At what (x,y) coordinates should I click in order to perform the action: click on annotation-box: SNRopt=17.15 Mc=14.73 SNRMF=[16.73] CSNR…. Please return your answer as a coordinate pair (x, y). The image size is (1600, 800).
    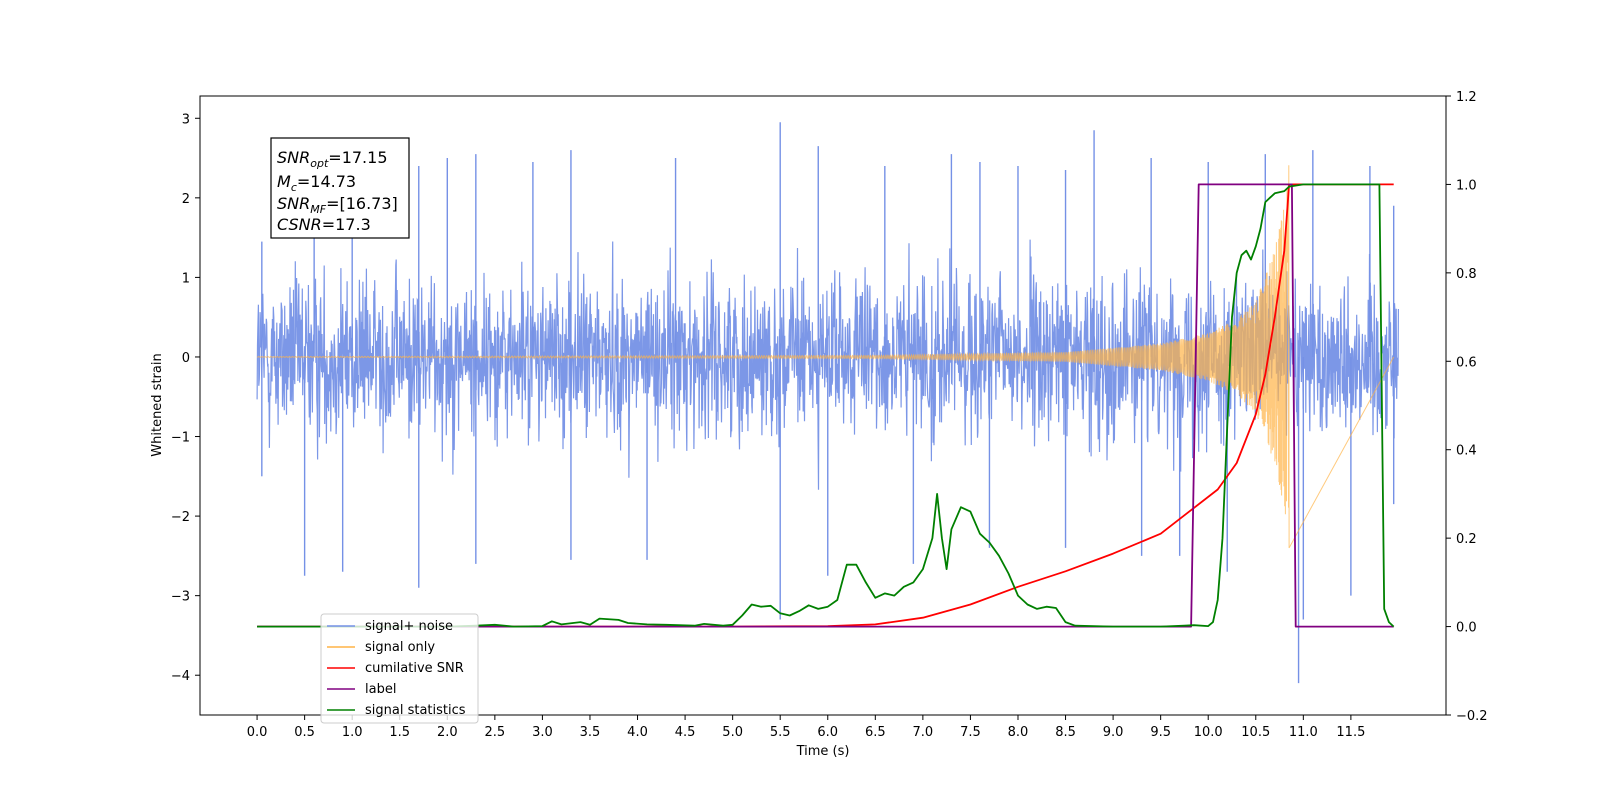
    Looking at the image, I should click on (340, 188).